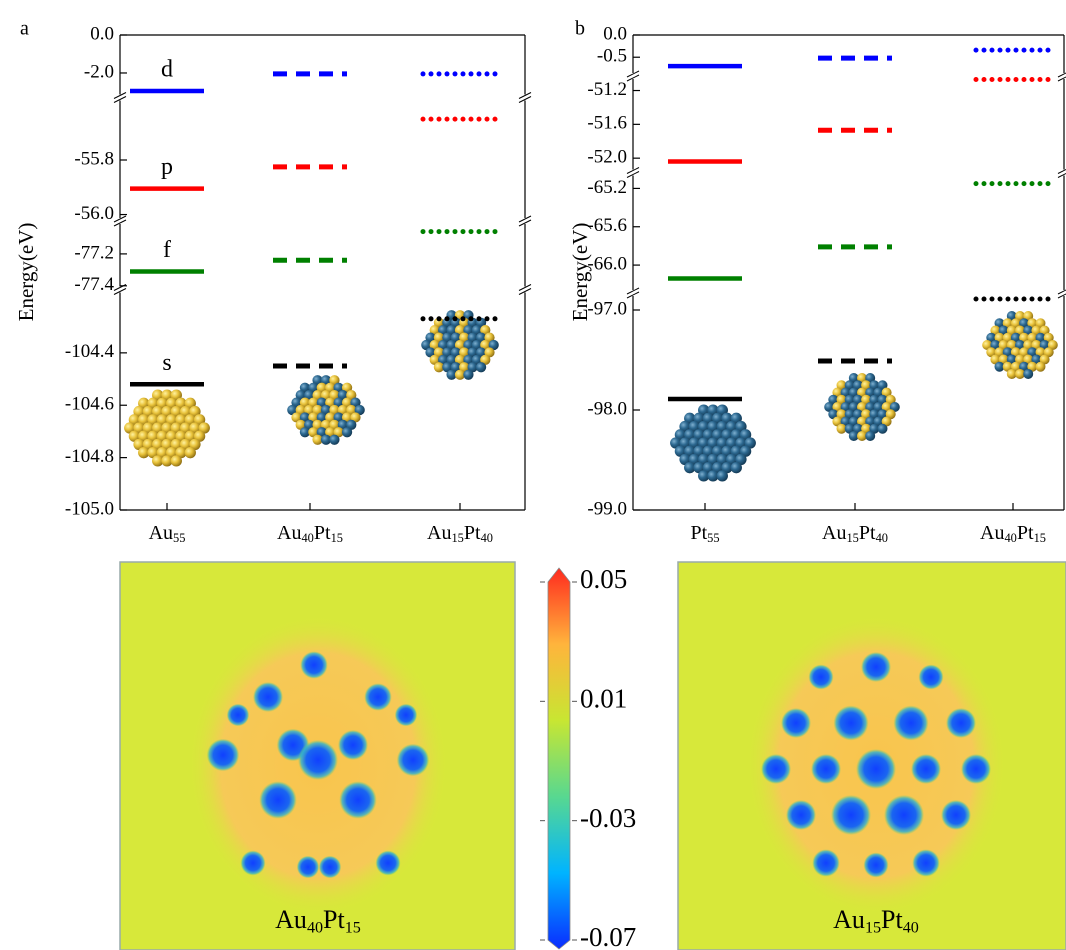 The height and width of the screenshot is (950, 1066). Describe the element at coordinates (487, 538) in the screenshot. I see `subscript: 40` at that location.